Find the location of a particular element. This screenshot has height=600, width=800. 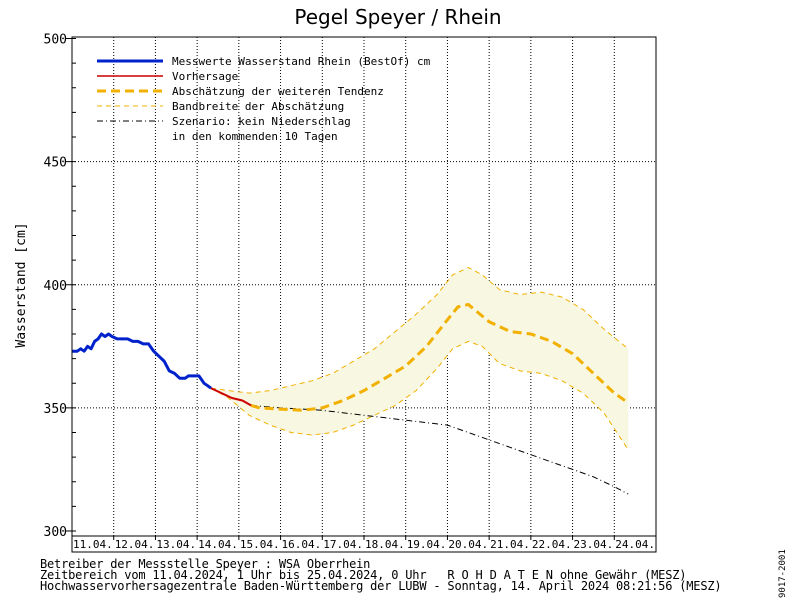

series-line-band-lower is located at coordinates (419, 395).